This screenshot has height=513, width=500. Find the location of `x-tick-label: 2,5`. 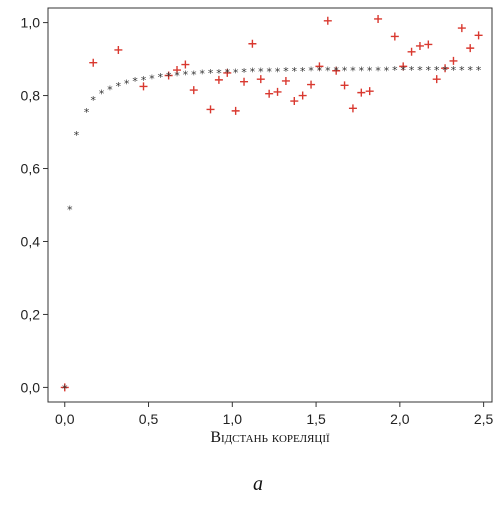

x-tick-label: 2,5 is located at coordinates (484, 419).